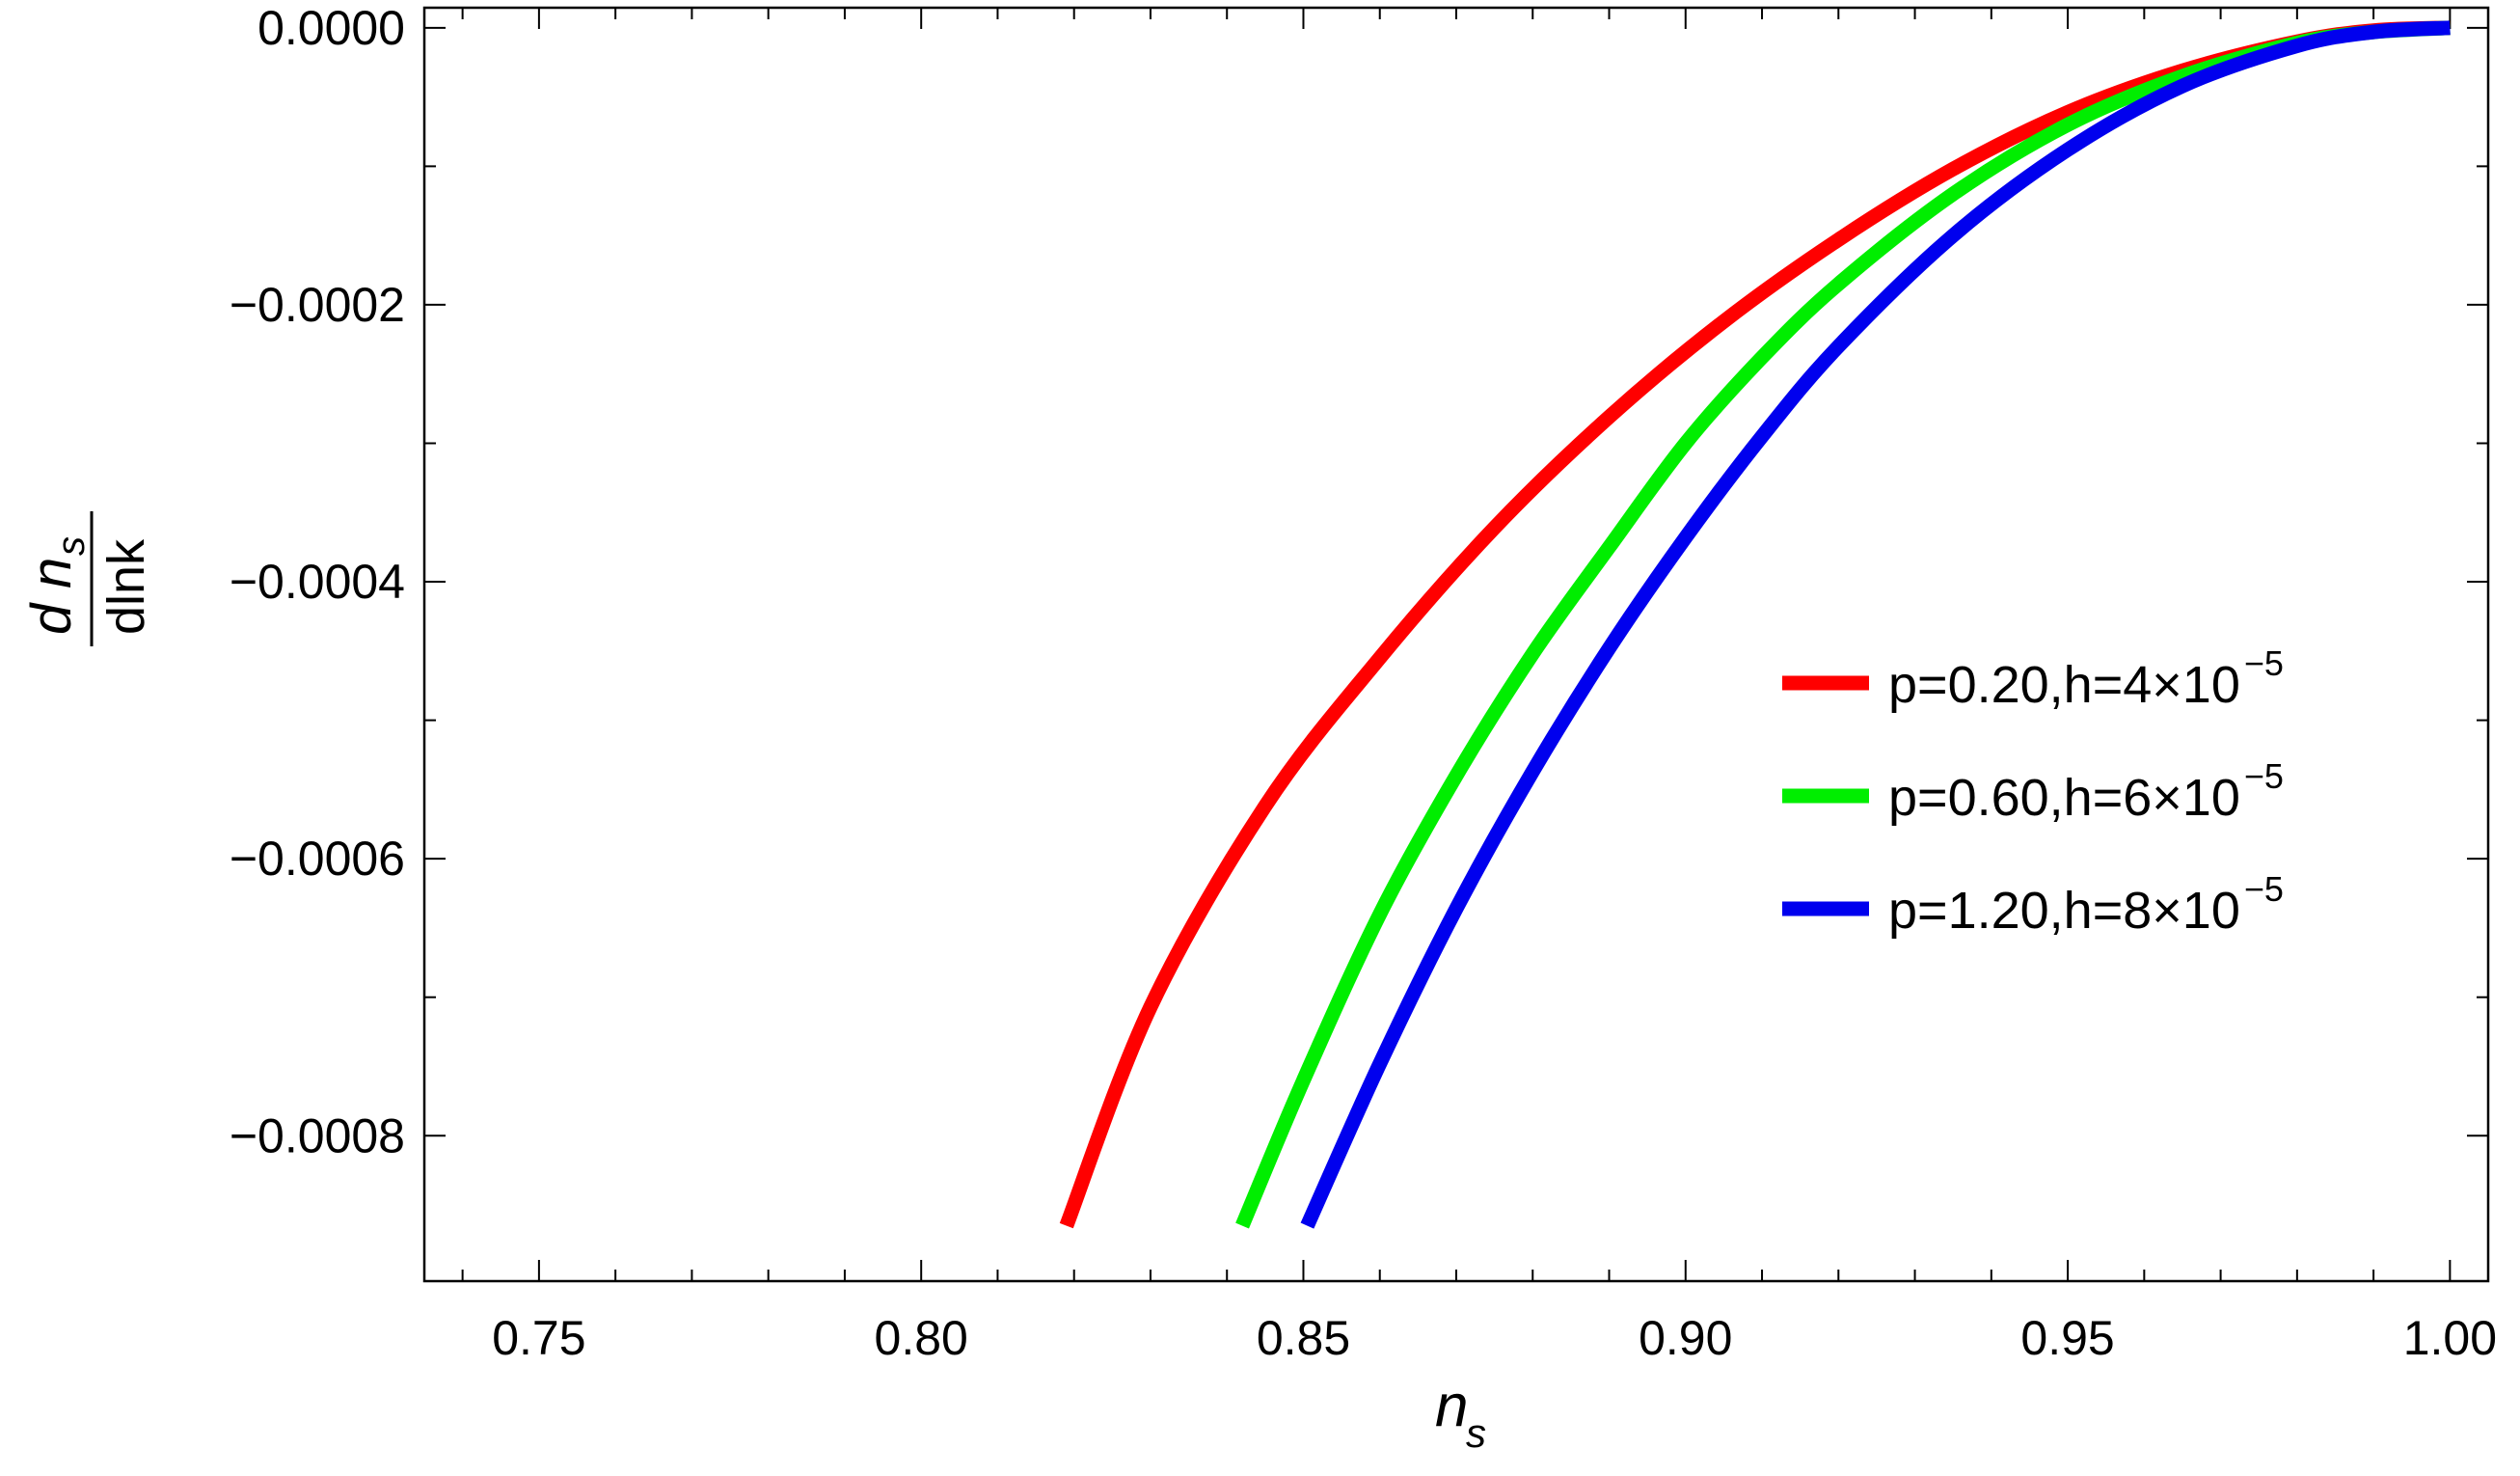 Image resolution: width=2520 pixels, height=1476 pixels. I want to click on legend-item-3: p=1.20,h=8×10 −5, so click(2033, 904).